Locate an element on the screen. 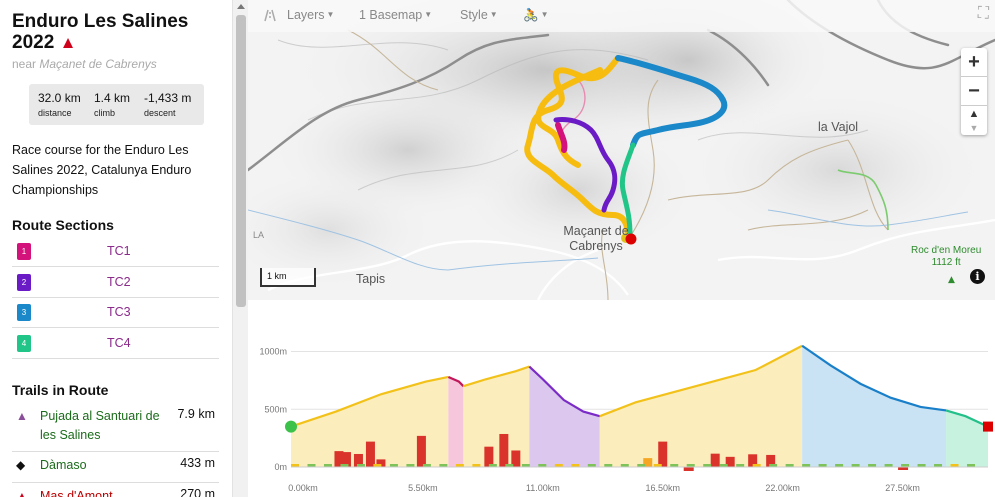 The width and height of the screenshot is (995, 497). sidebar-scrollbar is located at coordinates (240, 248).